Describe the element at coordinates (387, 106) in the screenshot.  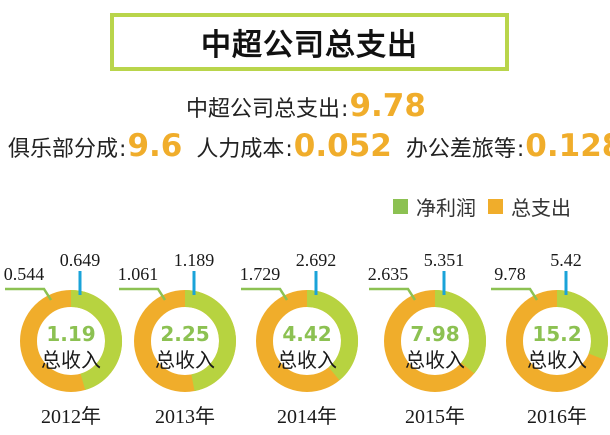
I see `summary-total-value: 9.78` at that location.